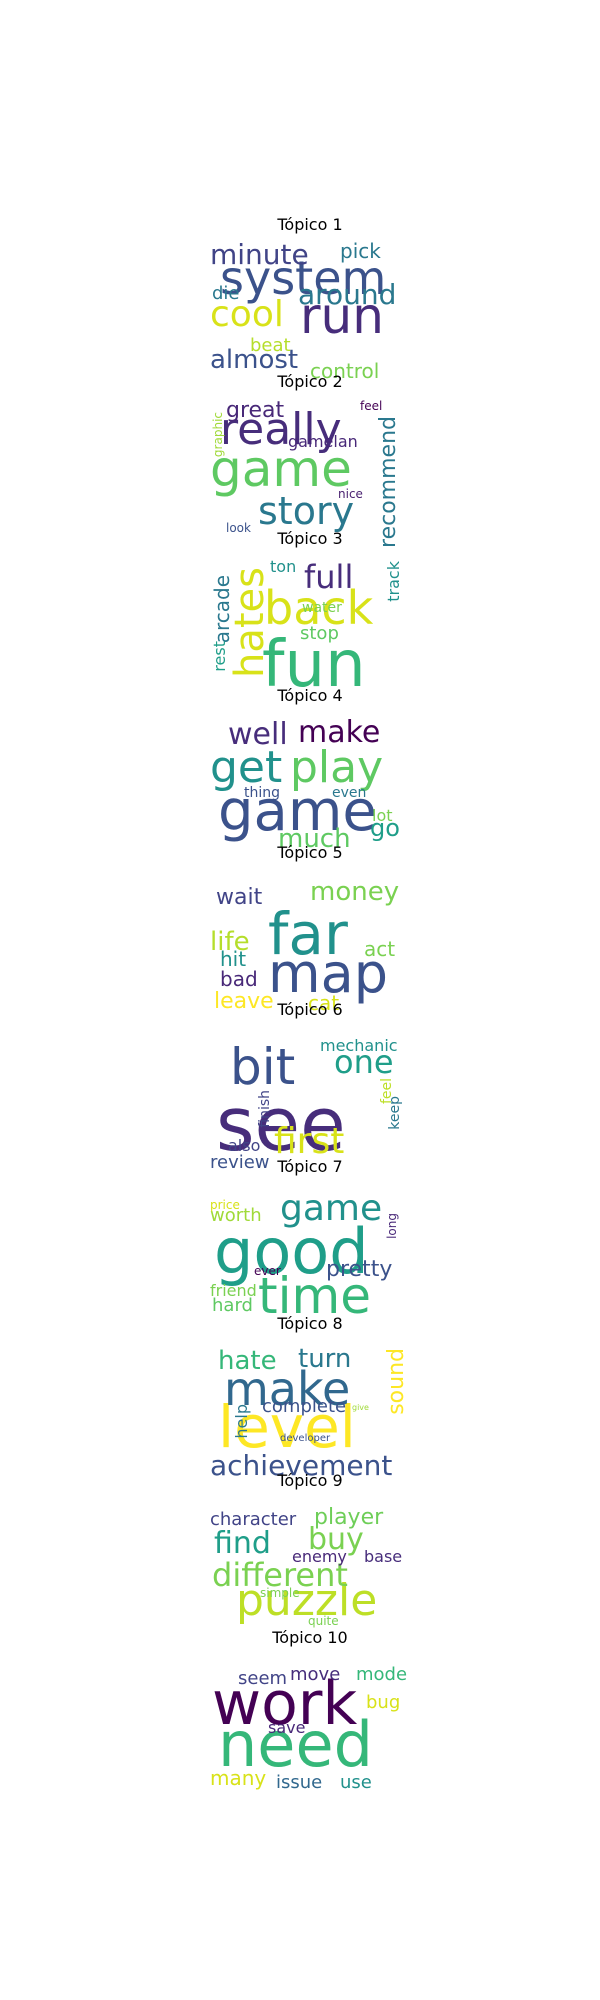 This screenshot has height=2000, width=600. I want to click on cloud-word: leave, so click(244, 1001).